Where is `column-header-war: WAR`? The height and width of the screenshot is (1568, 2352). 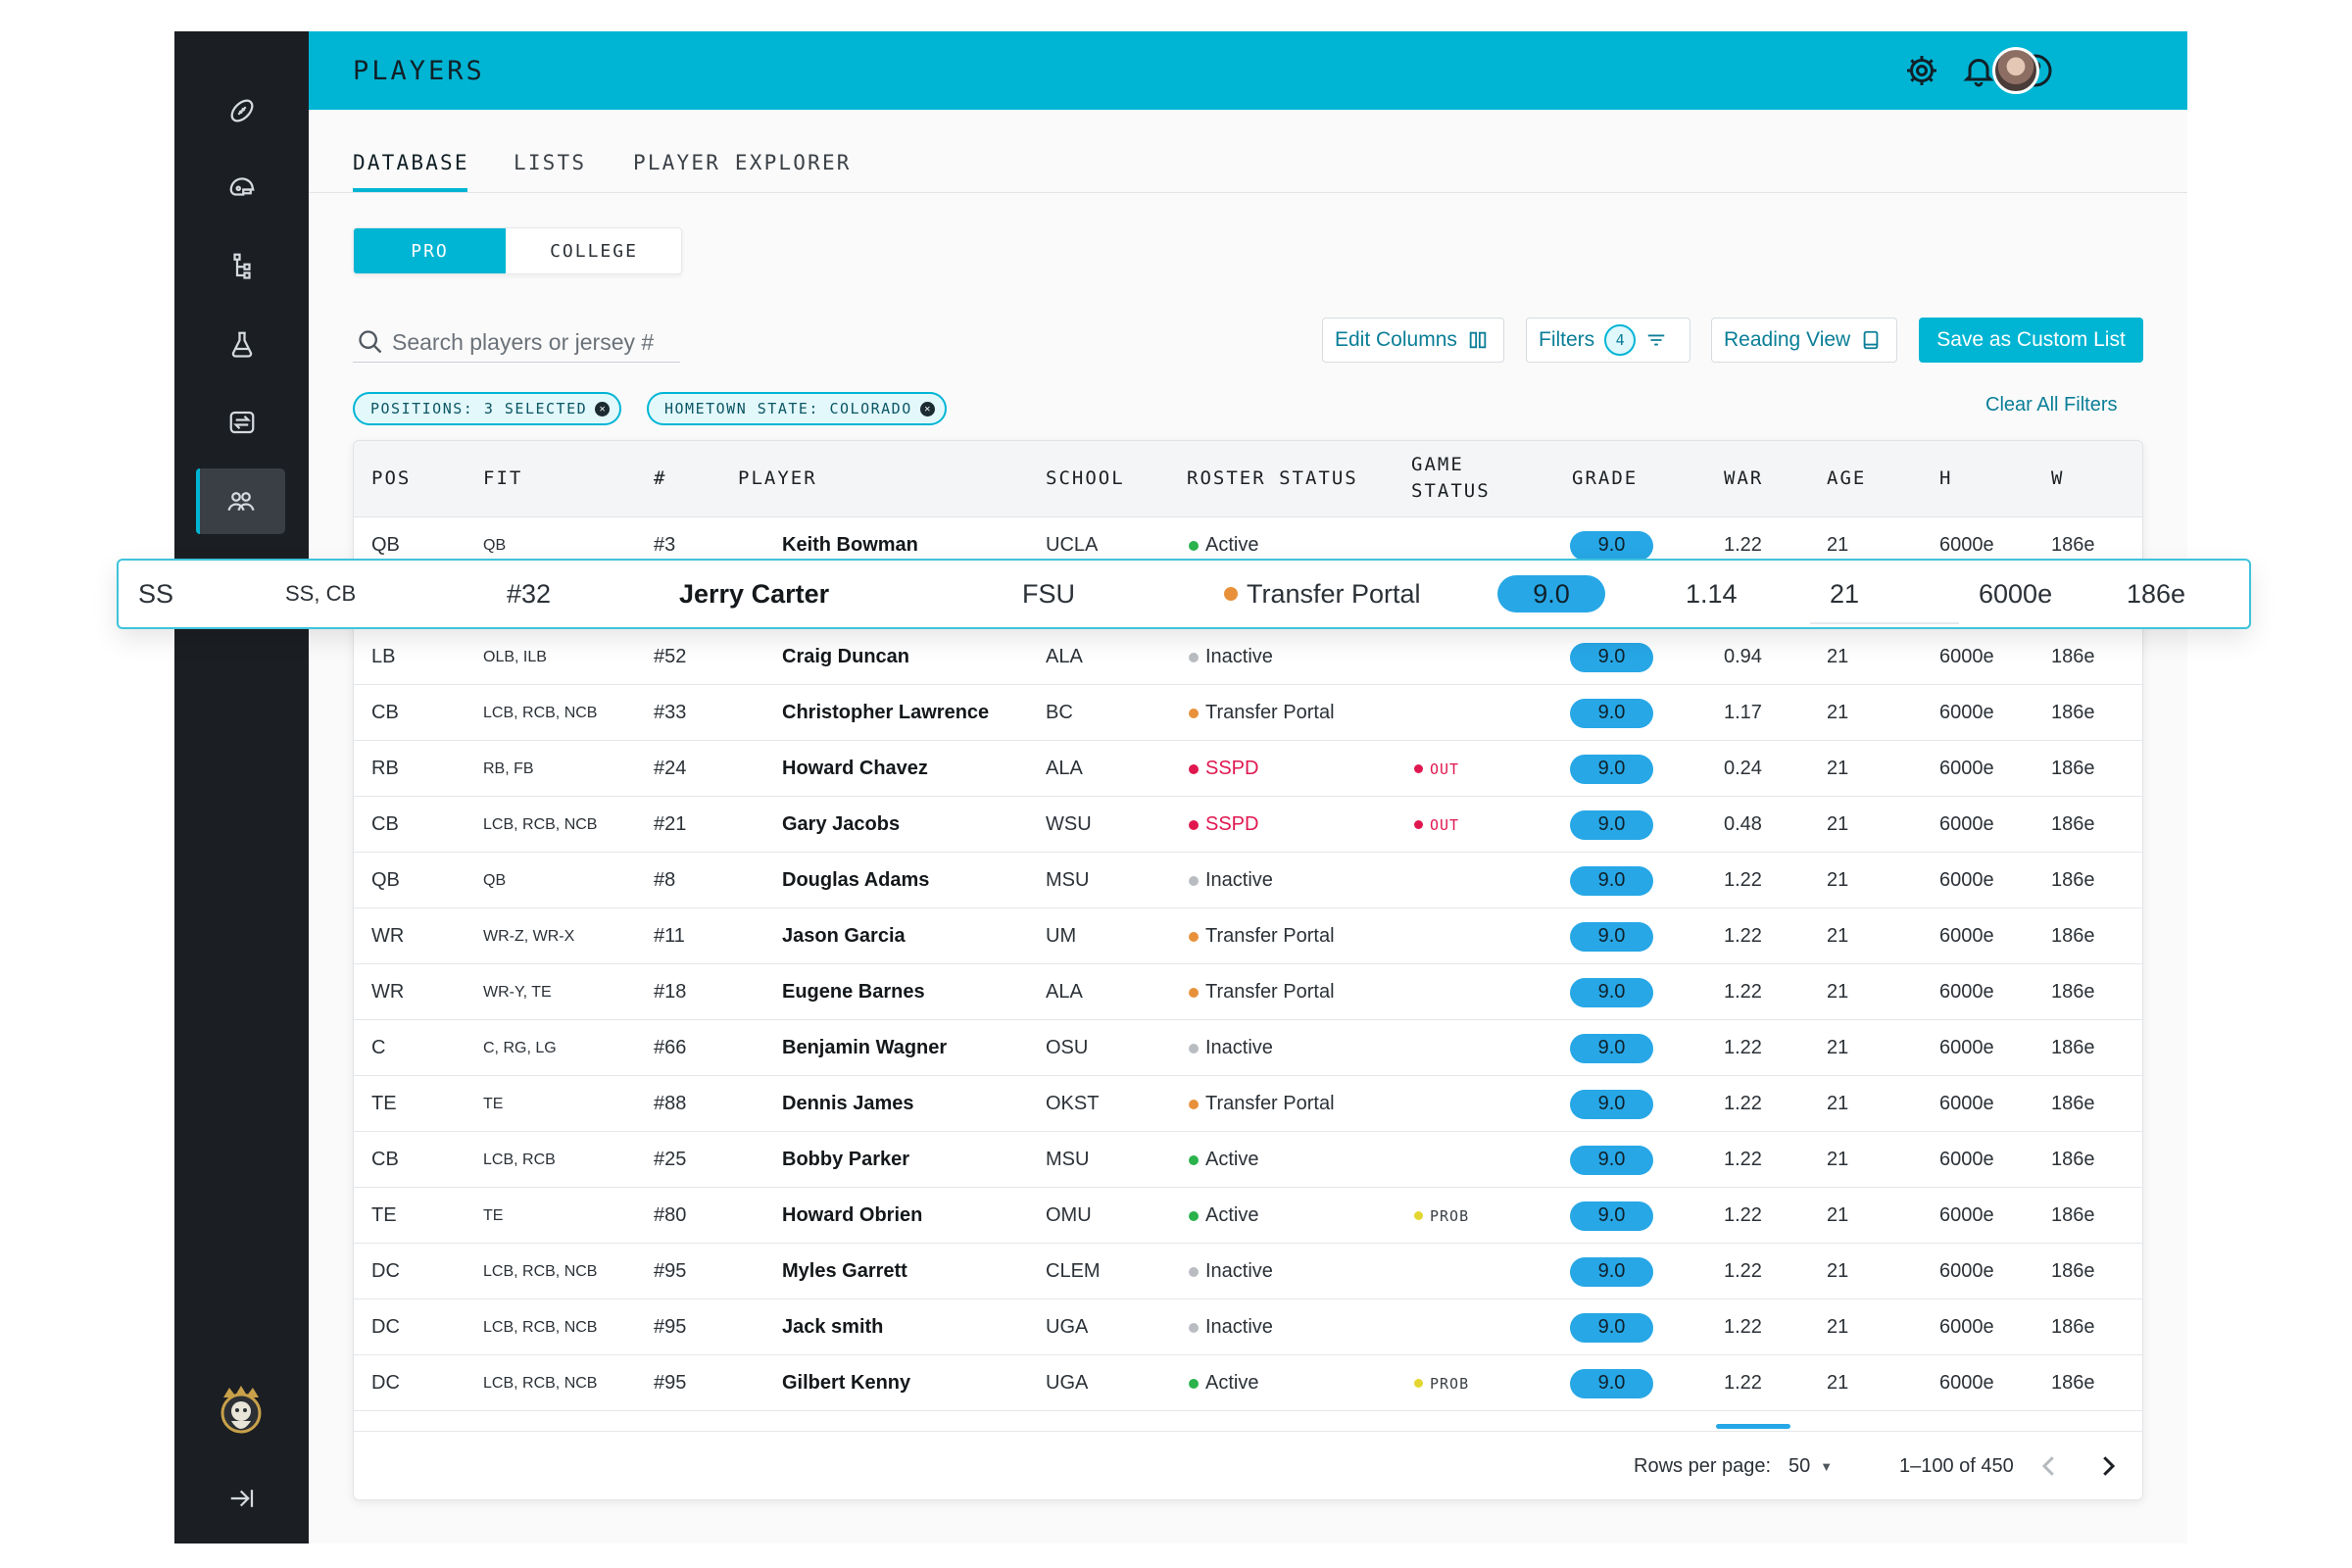
column-header-war: WAR is located at coordinates (1744, 478).